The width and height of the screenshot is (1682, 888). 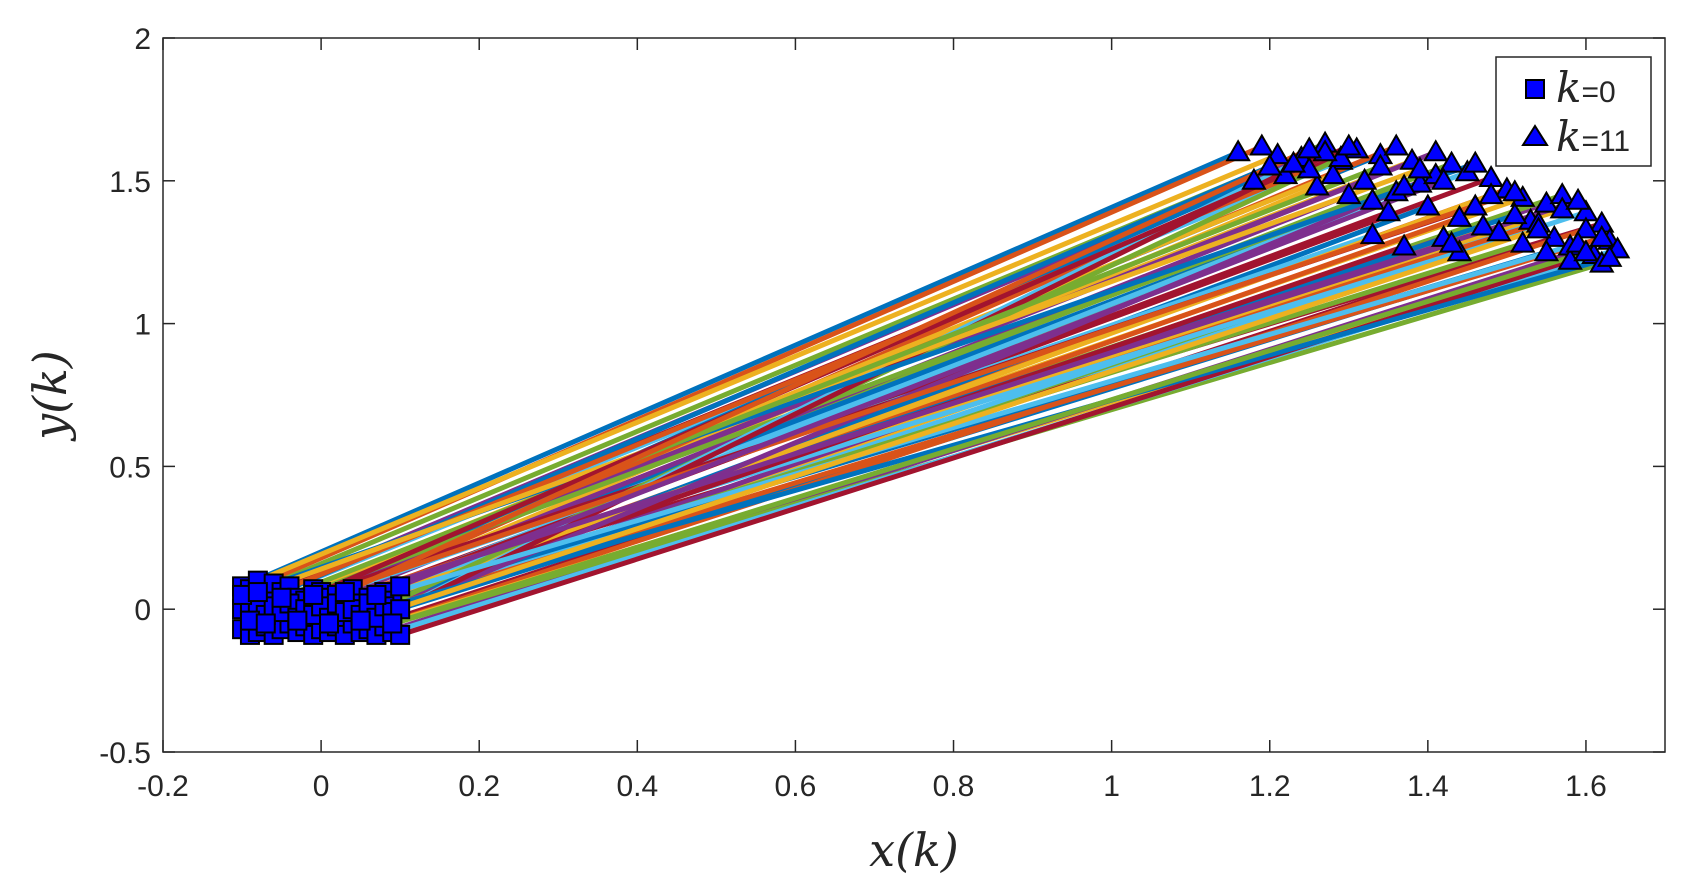 I want to click on x-tick-label: 0.8, so click(x=954, y=786).